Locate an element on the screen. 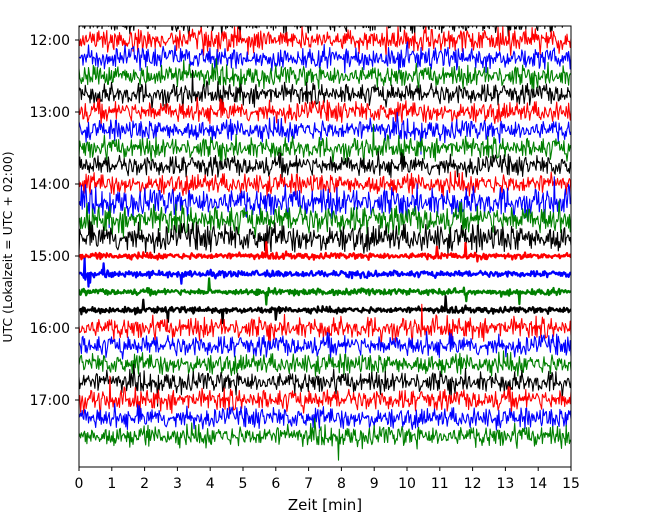  x-tick-label: 11 is located at coordinates (440, 484).